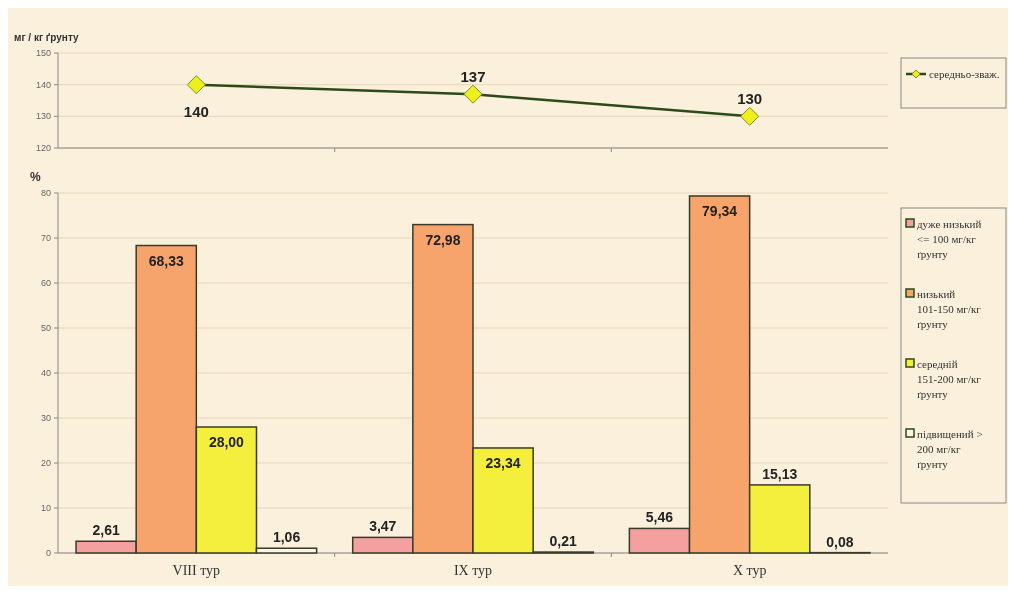 This screenshot has width=1016, height=594. Describe the element at coordinates (43, 116) in the screenshot. I see `y-tick-label: 130` at that location.